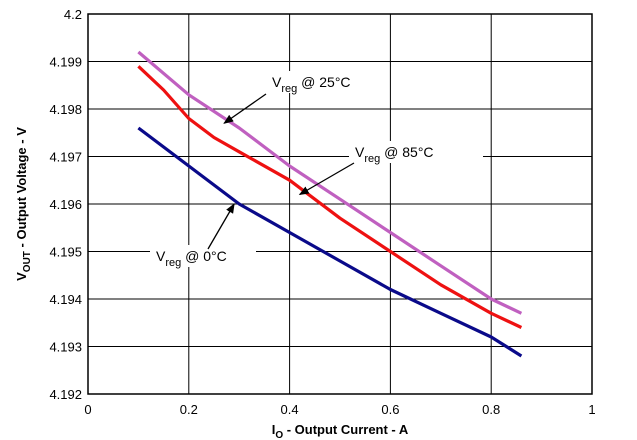 The height and width of the screenshot is (440, 637). What do you see at coordinates (65, 394) in the screenshot?
I see `y-tick-label: 4.192` at bounding box center [65, 394].